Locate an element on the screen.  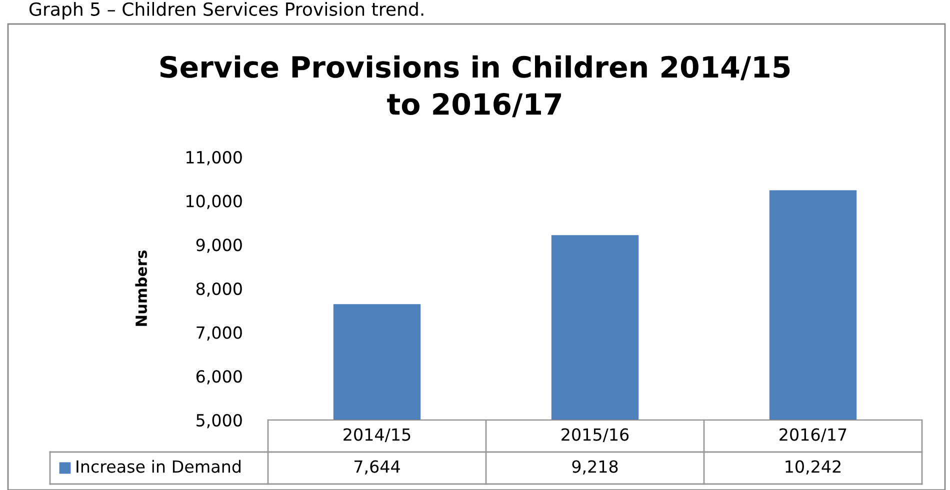
y-axis-title: Numbers is located at coordinates (141, 288).